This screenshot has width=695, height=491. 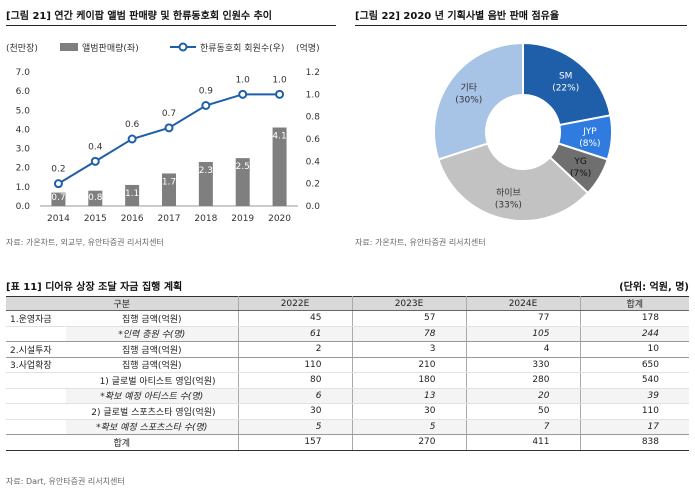 I want to click on slice-percent: (7%), so click(x=580, y=174).